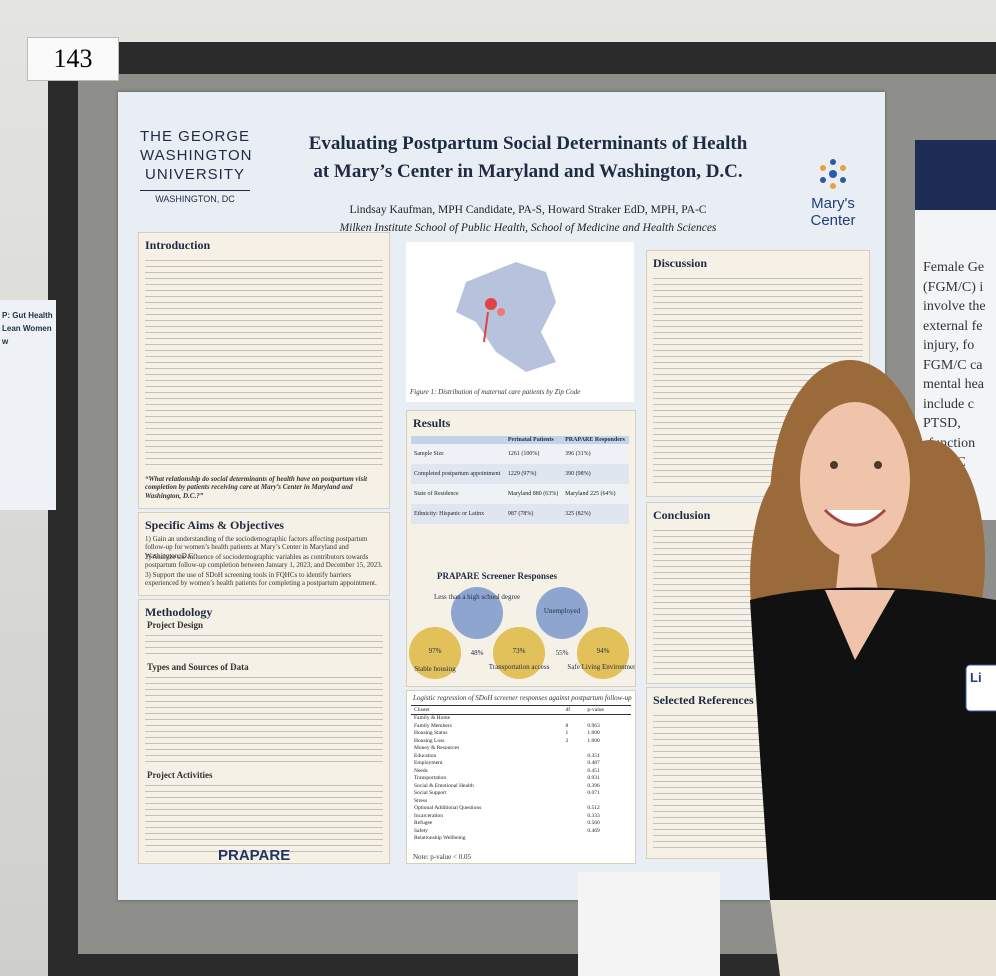 The width and height of the screenshot is (996, 976). What do you see at coordinates (254, 855) in the screenshot?
I see `prapare-logo: PRAPARE` at bounding box center [254, 855].